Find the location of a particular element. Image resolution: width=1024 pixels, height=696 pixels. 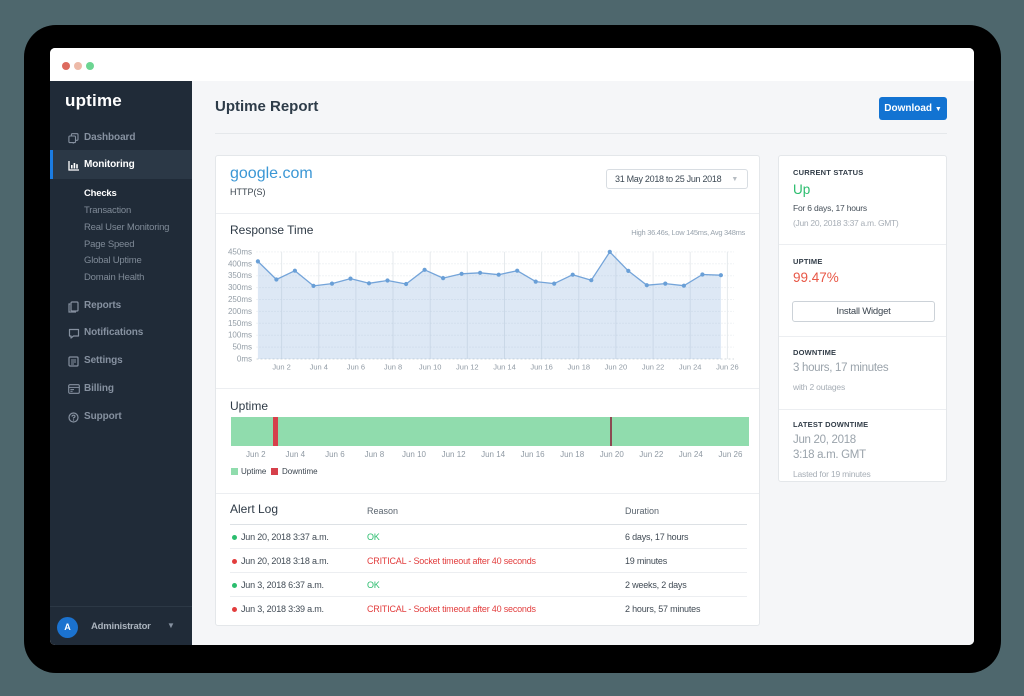

svg-text: Jun 18 is located at coordinates (579, 367).